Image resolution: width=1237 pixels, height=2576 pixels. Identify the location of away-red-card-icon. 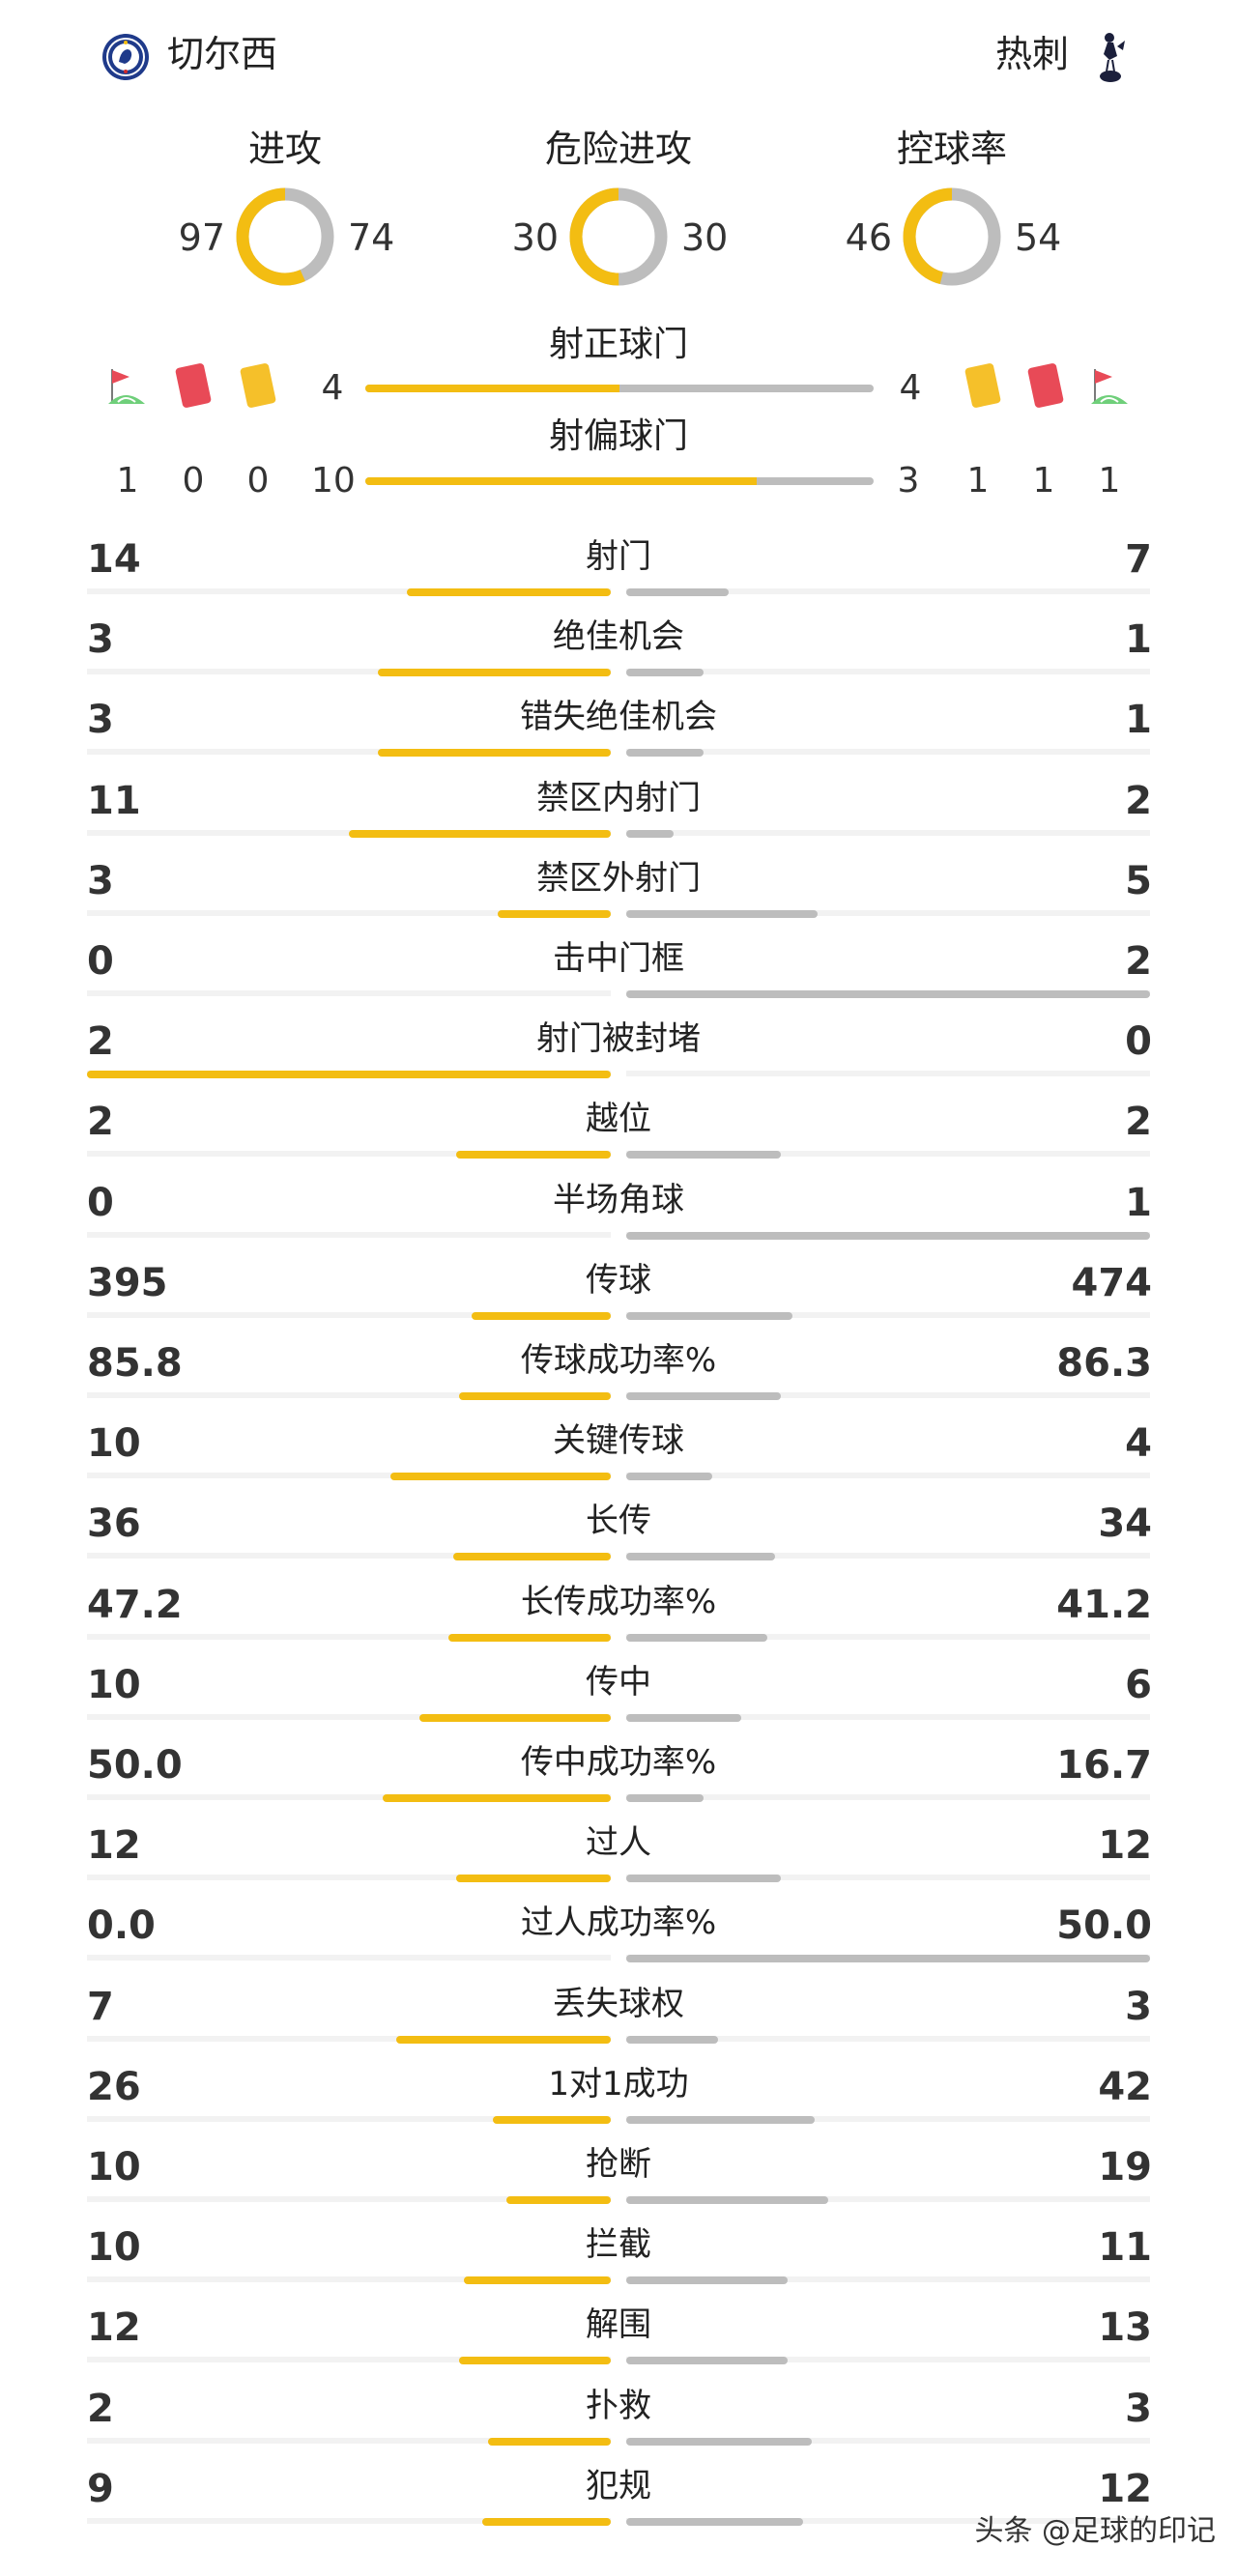
(1046, 386).